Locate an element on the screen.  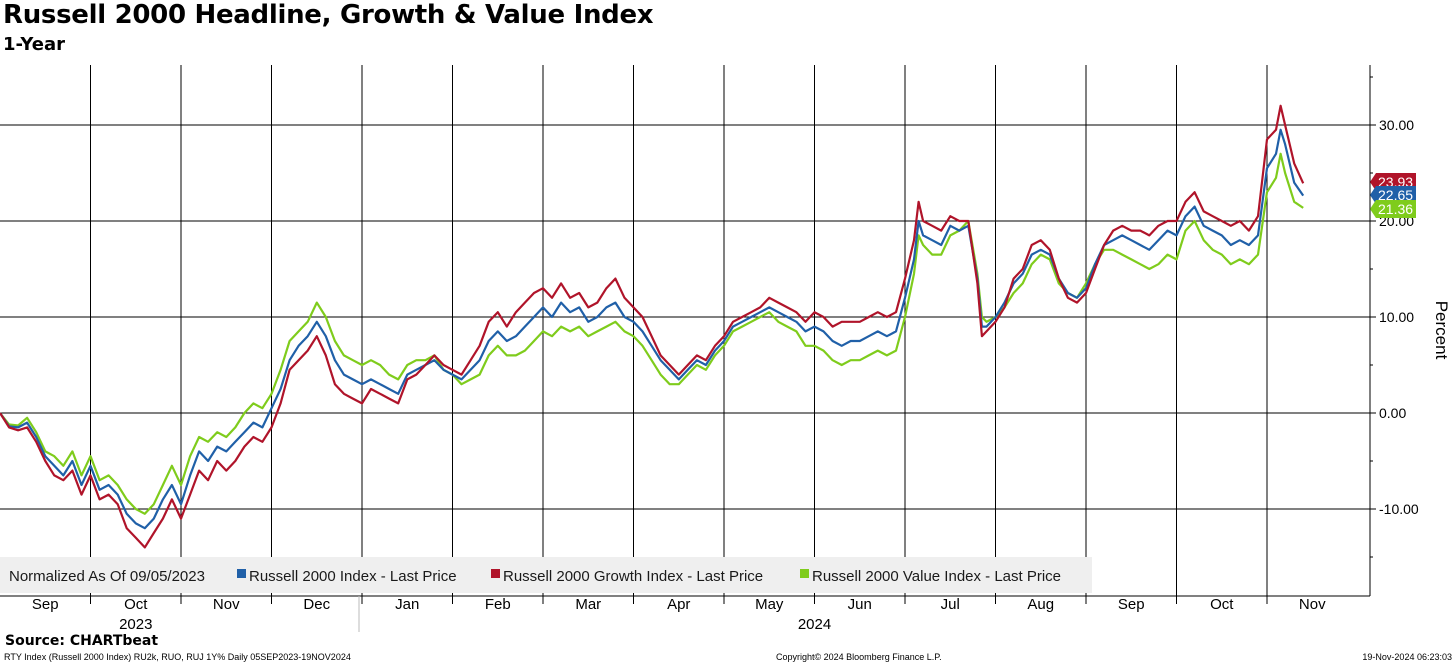
legend-entry-headline: Russell 2000 Index - Last Price is located at coordinates (353, 576).